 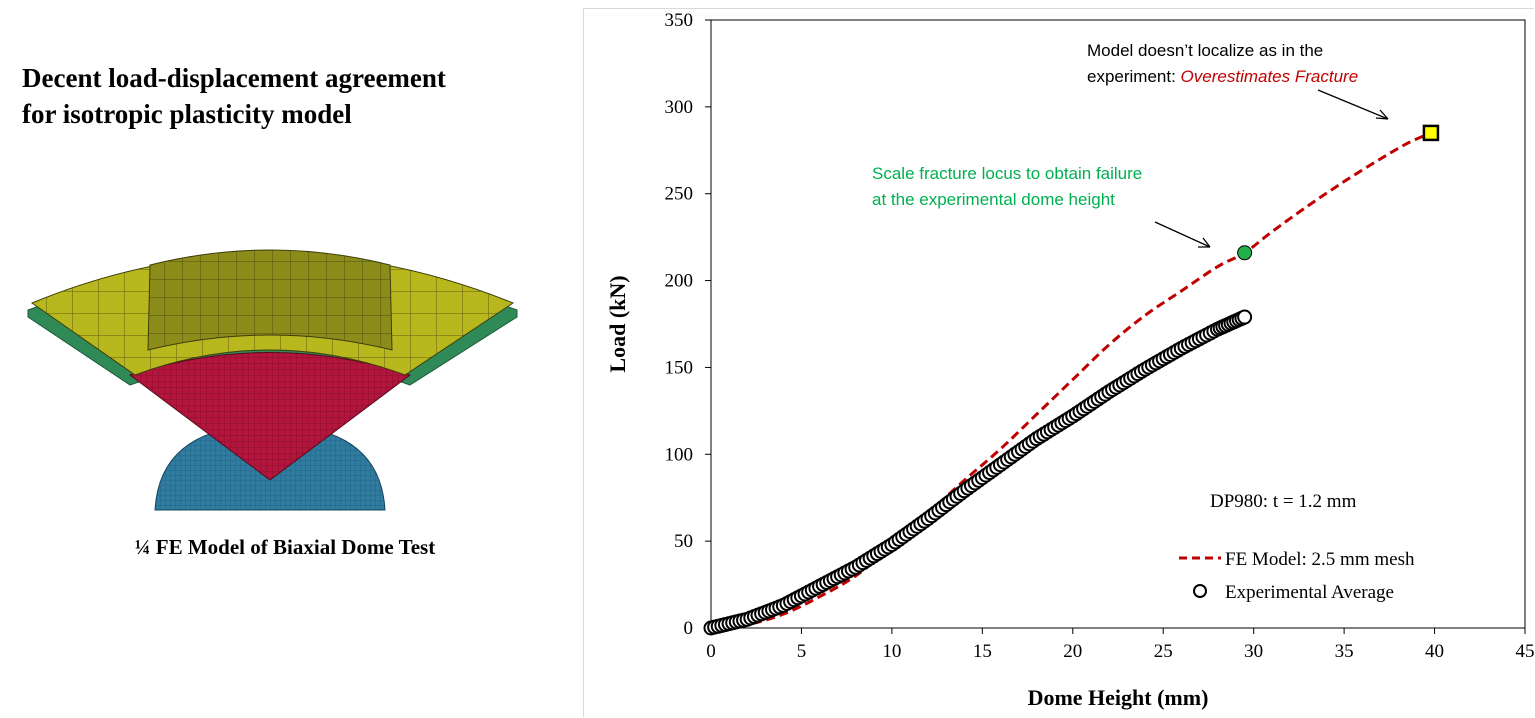 I want to click on annotation-scale-line2: at the experimental dome height, so click(x=993, y=199).